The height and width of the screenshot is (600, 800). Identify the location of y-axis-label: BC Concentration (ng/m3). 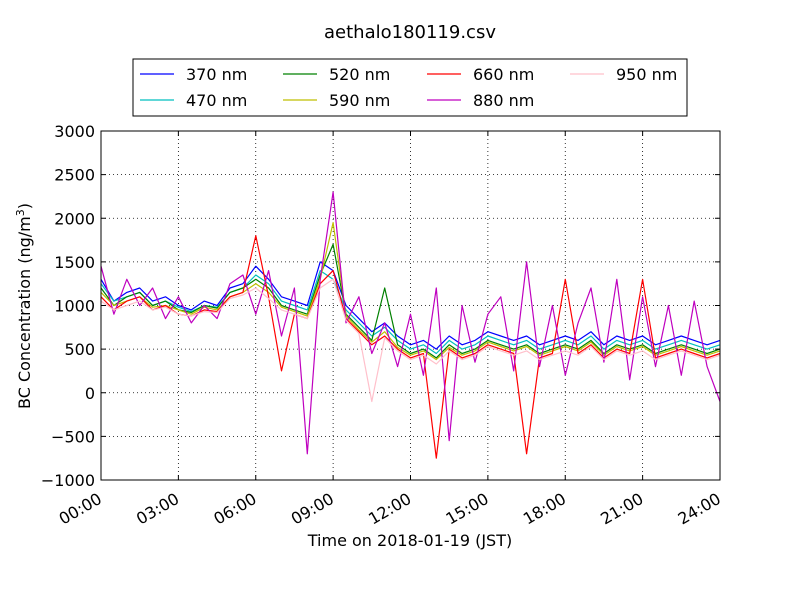
(24, 306).